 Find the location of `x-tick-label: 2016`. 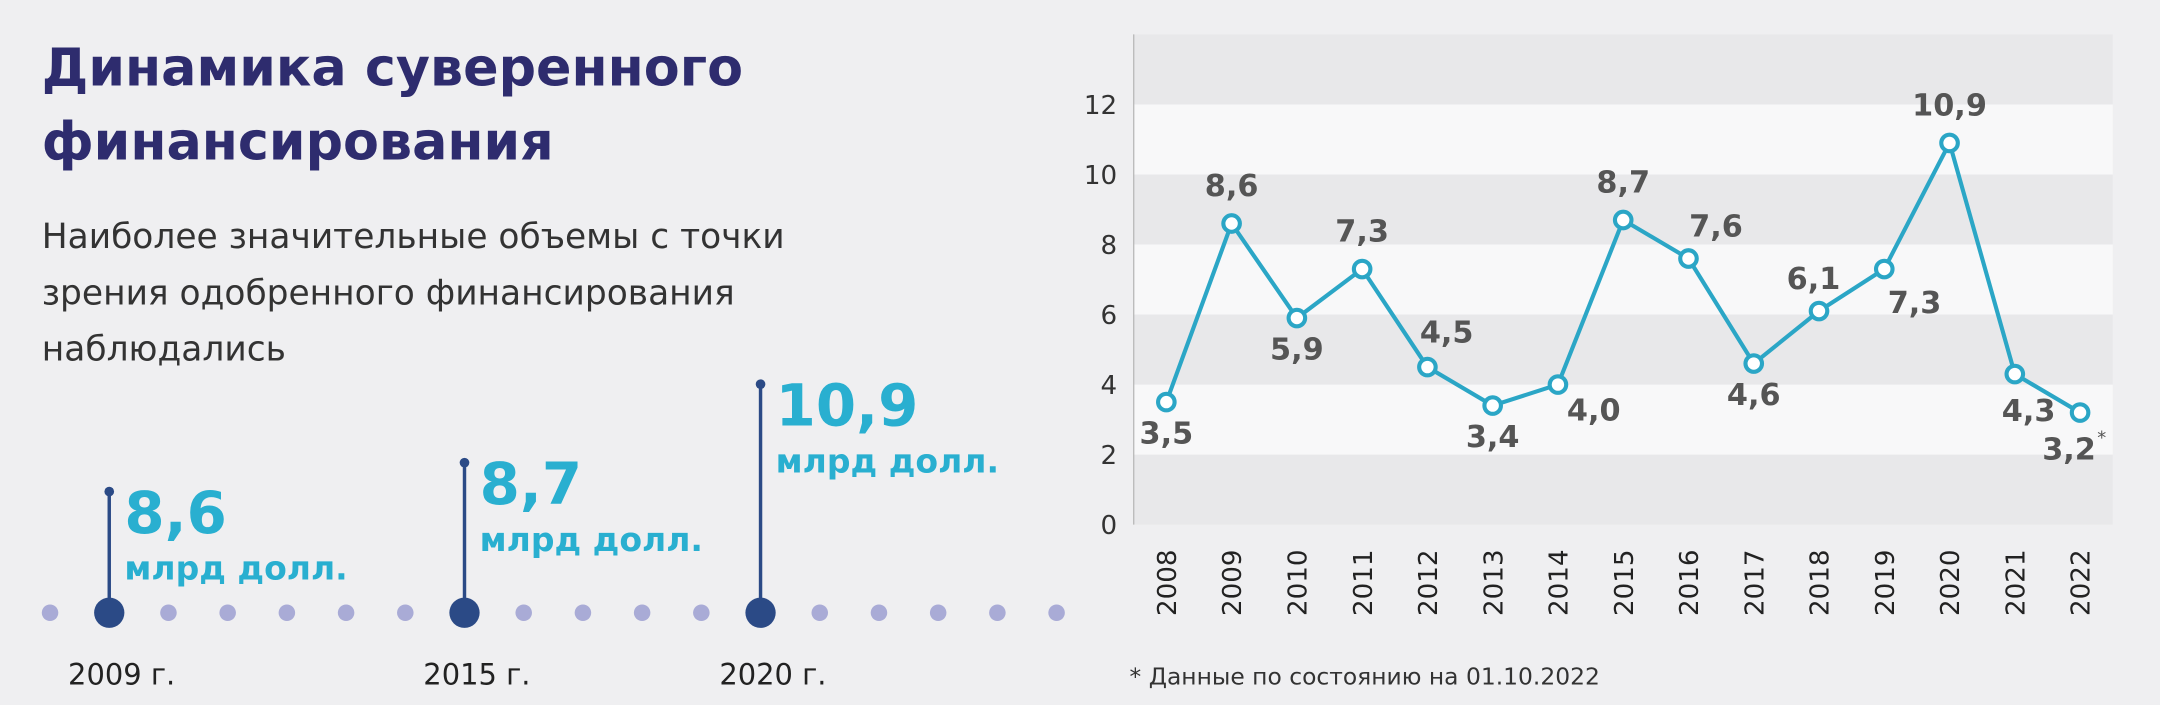

x-tick-label: 2016 is located at coordinates (1690, 582).